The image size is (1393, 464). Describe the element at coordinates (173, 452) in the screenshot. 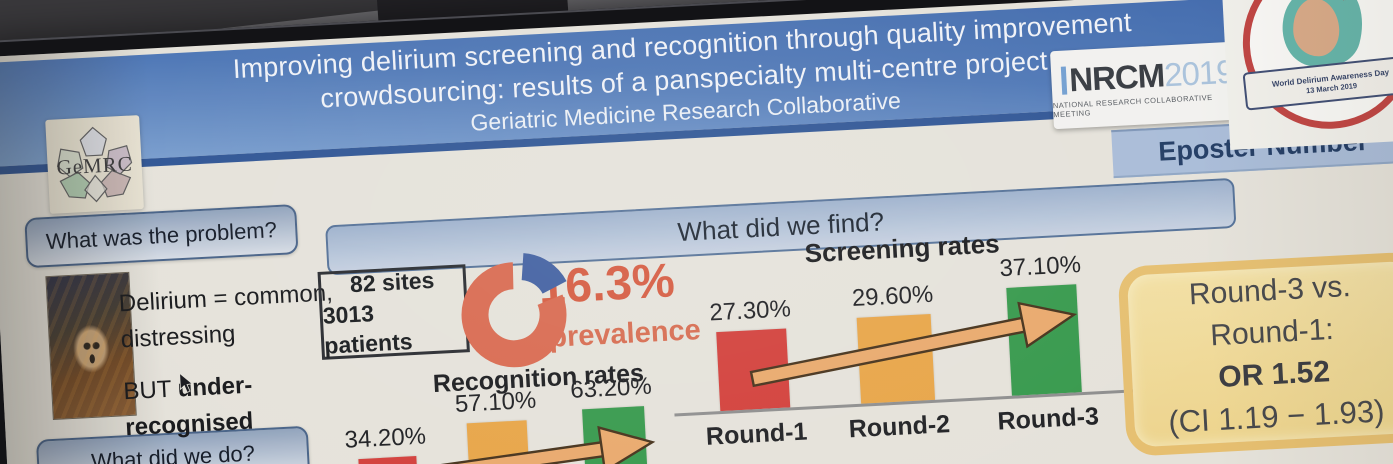

I see `did-header-label: What did we do?` at that location.